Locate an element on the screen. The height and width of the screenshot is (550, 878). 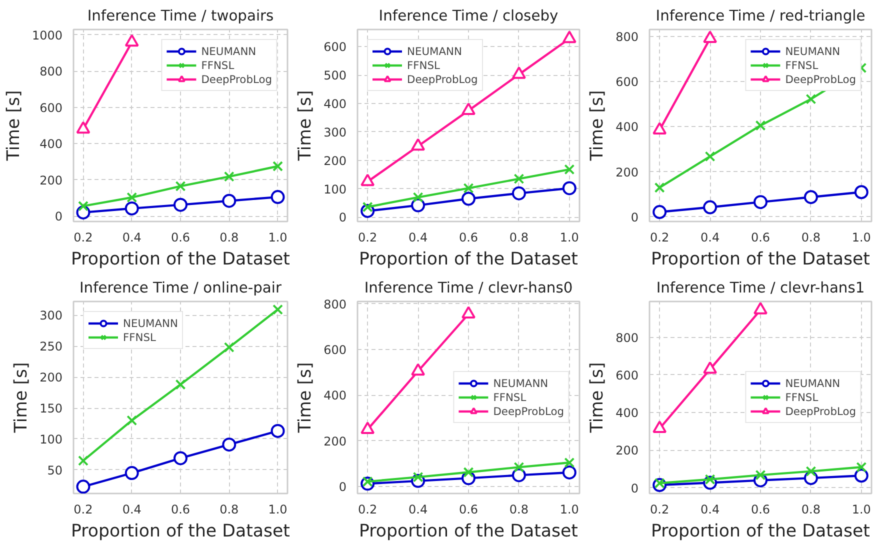
chart-title: Inference Time / clevr-hans0 is located at coordinates (468, 288).